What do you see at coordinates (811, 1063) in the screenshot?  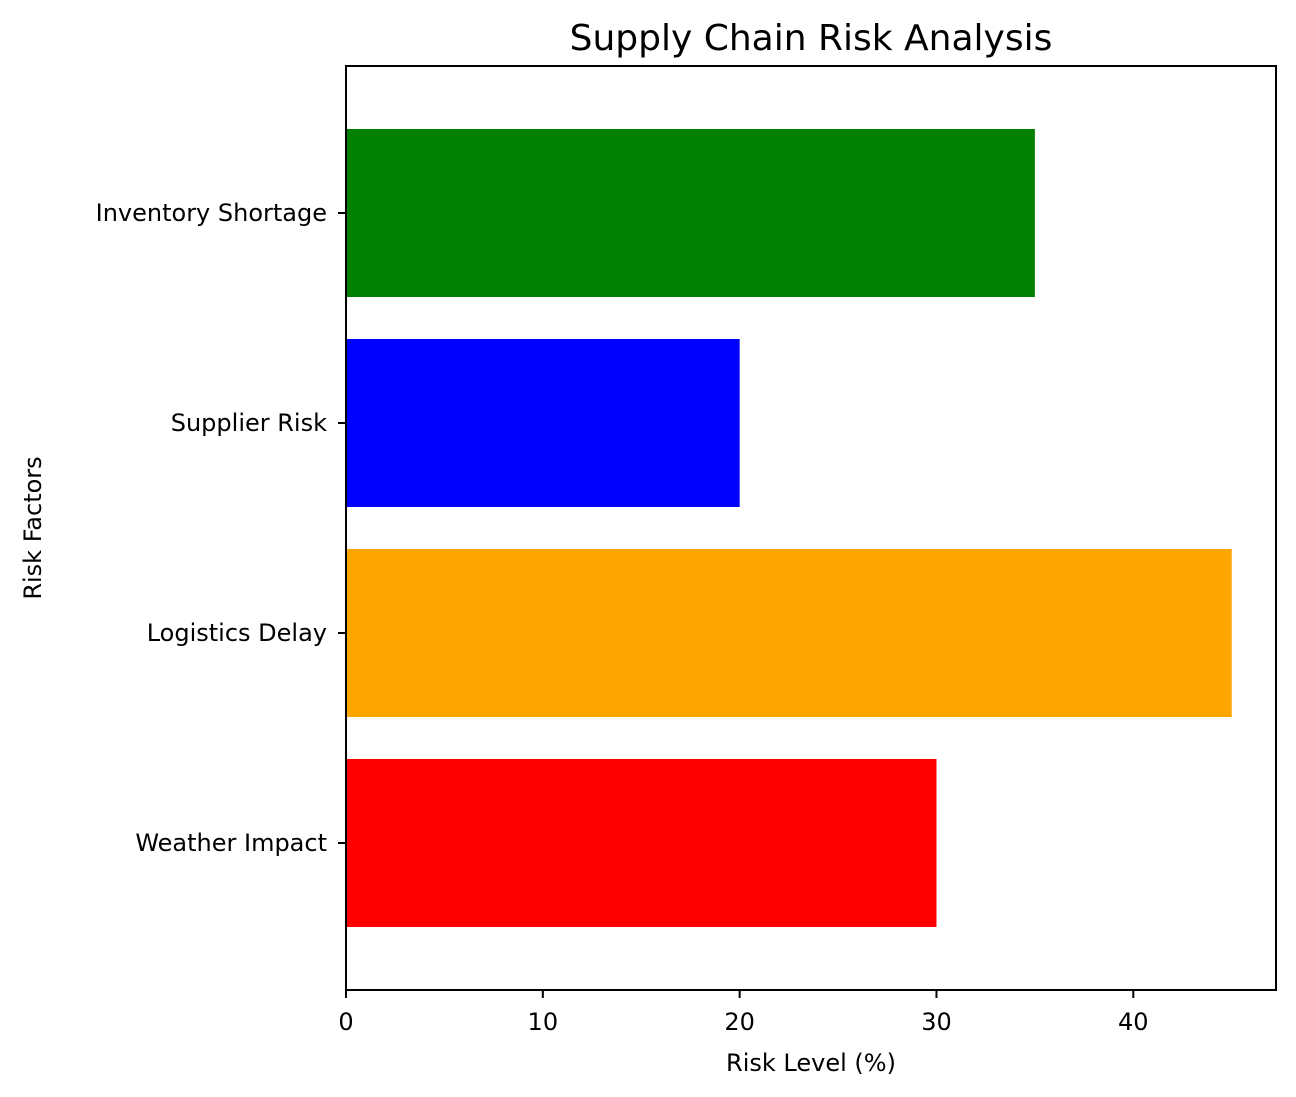 I see `x-axis-label: Risk Level (%)` at bounding box center [811, 1063].